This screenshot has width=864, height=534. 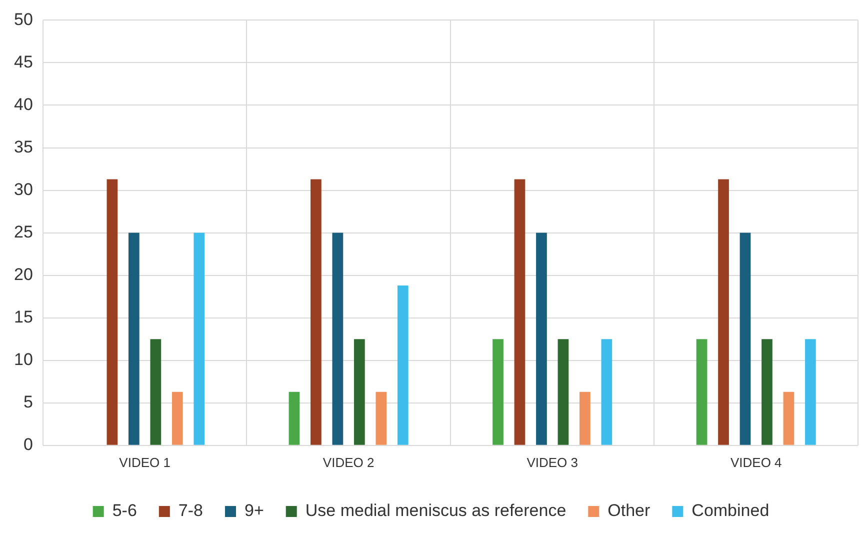 I want to click on y-tick-label: 50, so click(x=23, y=19).